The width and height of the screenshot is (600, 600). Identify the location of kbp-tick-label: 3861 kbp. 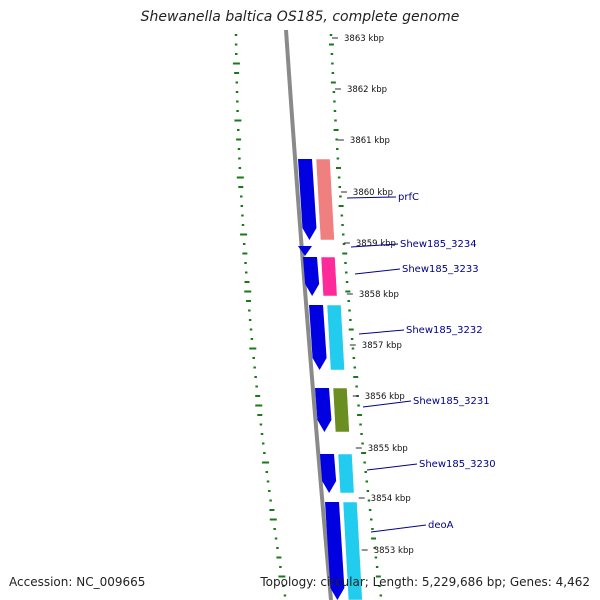
(370, 141).